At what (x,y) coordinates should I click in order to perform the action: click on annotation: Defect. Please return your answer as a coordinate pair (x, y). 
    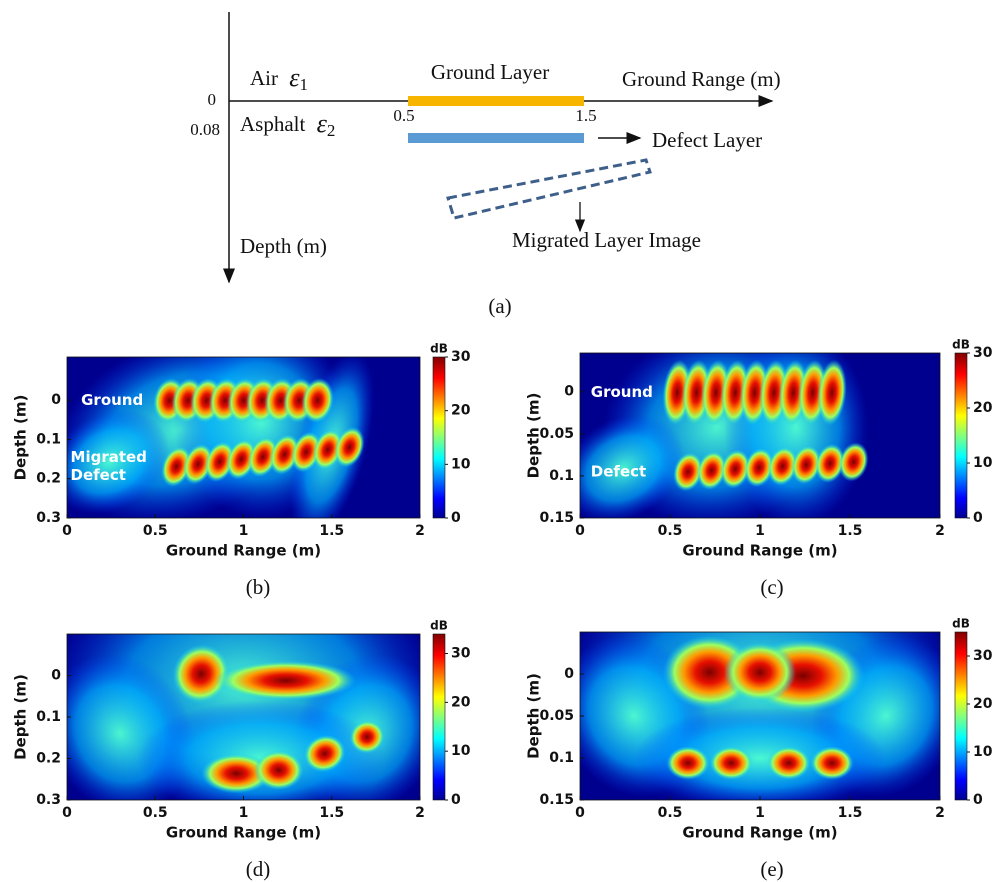
    Looking at the image, I should click on (618, 471).